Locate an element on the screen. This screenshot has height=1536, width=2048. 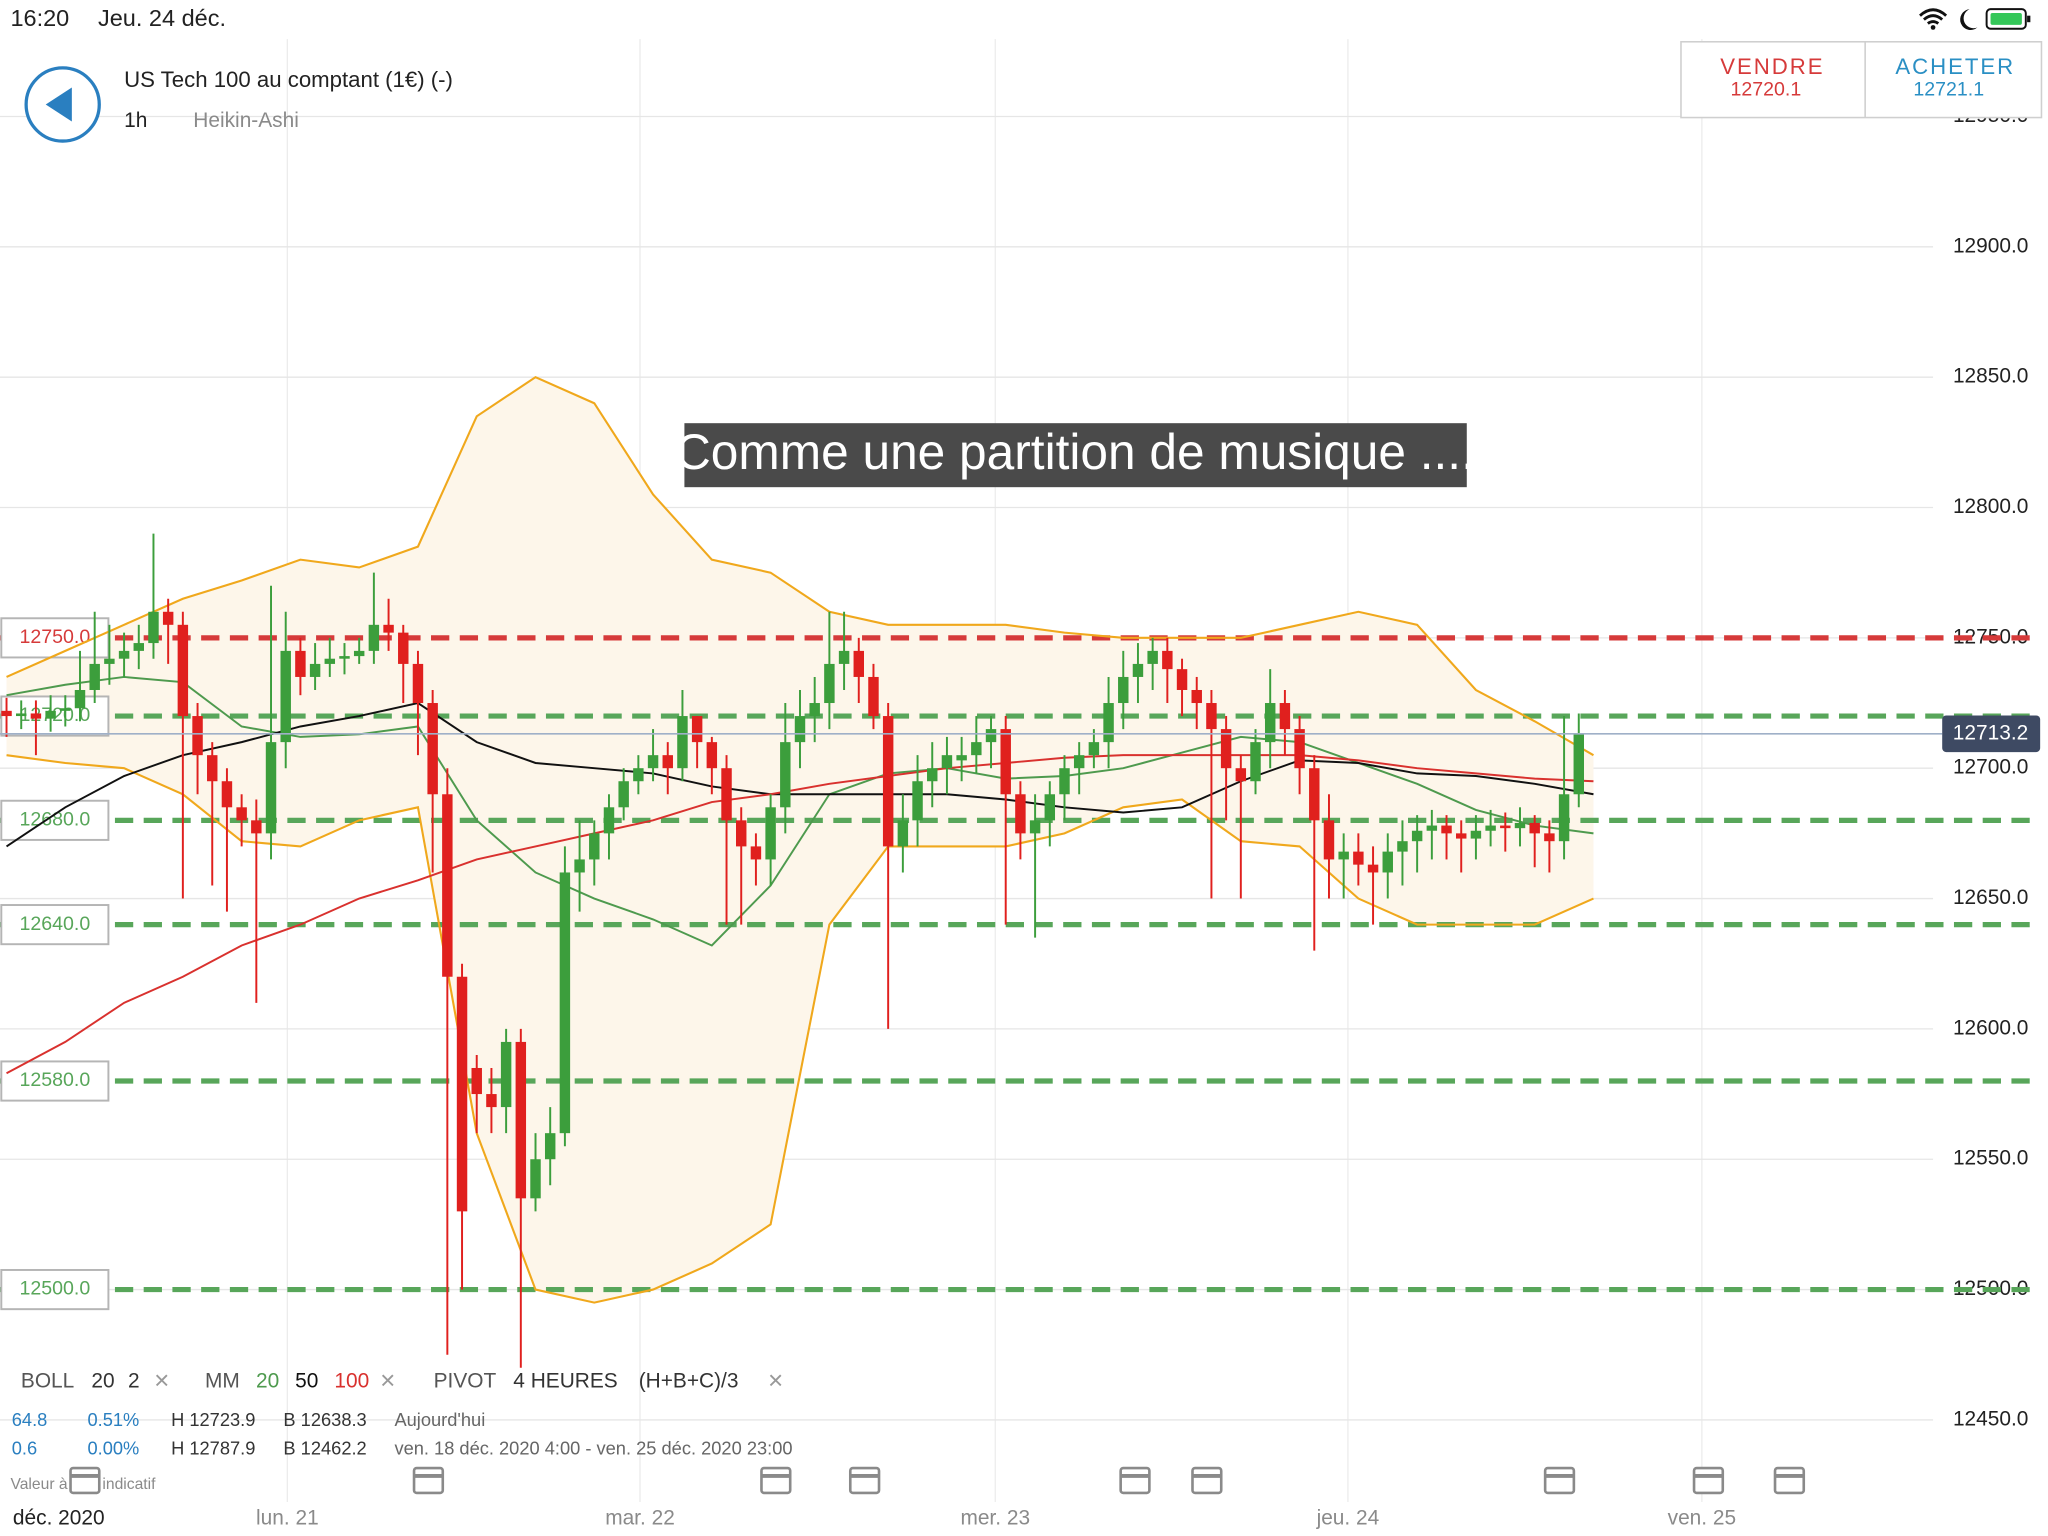
info-high: H 12787.9 is located at coordinates (213, 1448).